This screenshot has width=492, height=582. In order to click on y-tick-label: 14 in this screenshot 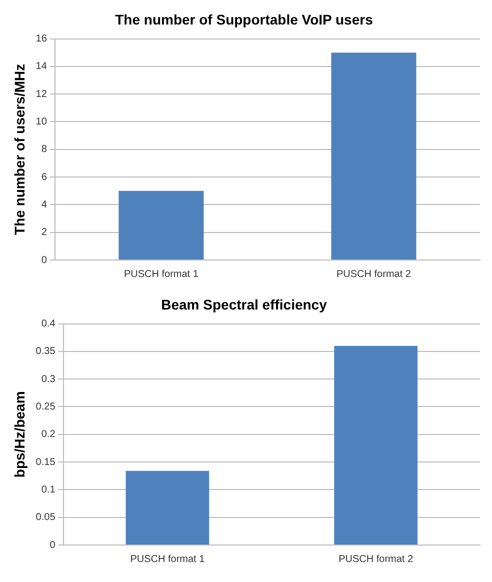, I will do `click(42, 66)`.